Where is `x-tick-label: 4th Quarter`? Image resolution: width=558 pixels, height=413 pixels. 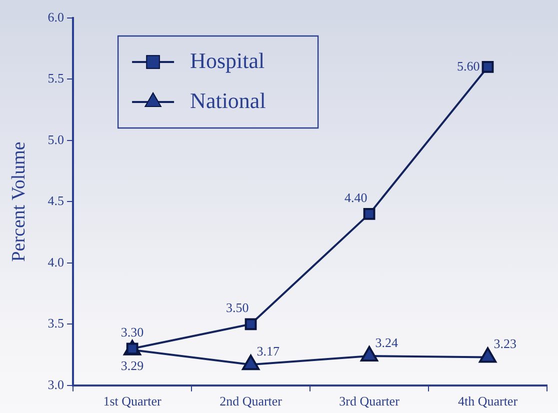
x-tick-label: 4th Quarter is located at coordinates (488, 401).